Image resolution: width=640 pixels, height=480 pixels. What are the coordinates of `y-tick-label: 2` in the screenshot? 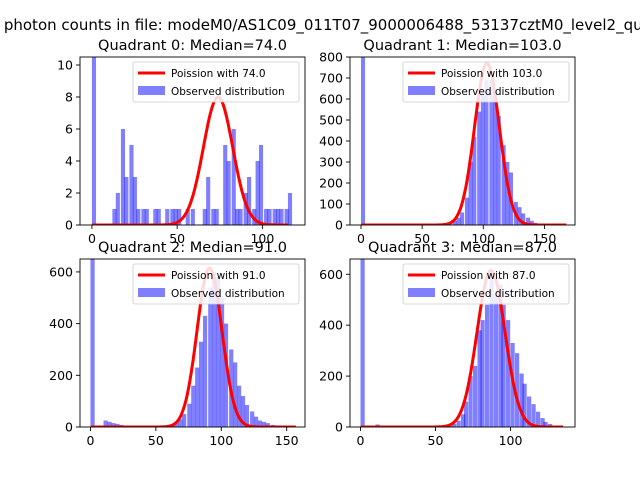 It's located at (69, 193).